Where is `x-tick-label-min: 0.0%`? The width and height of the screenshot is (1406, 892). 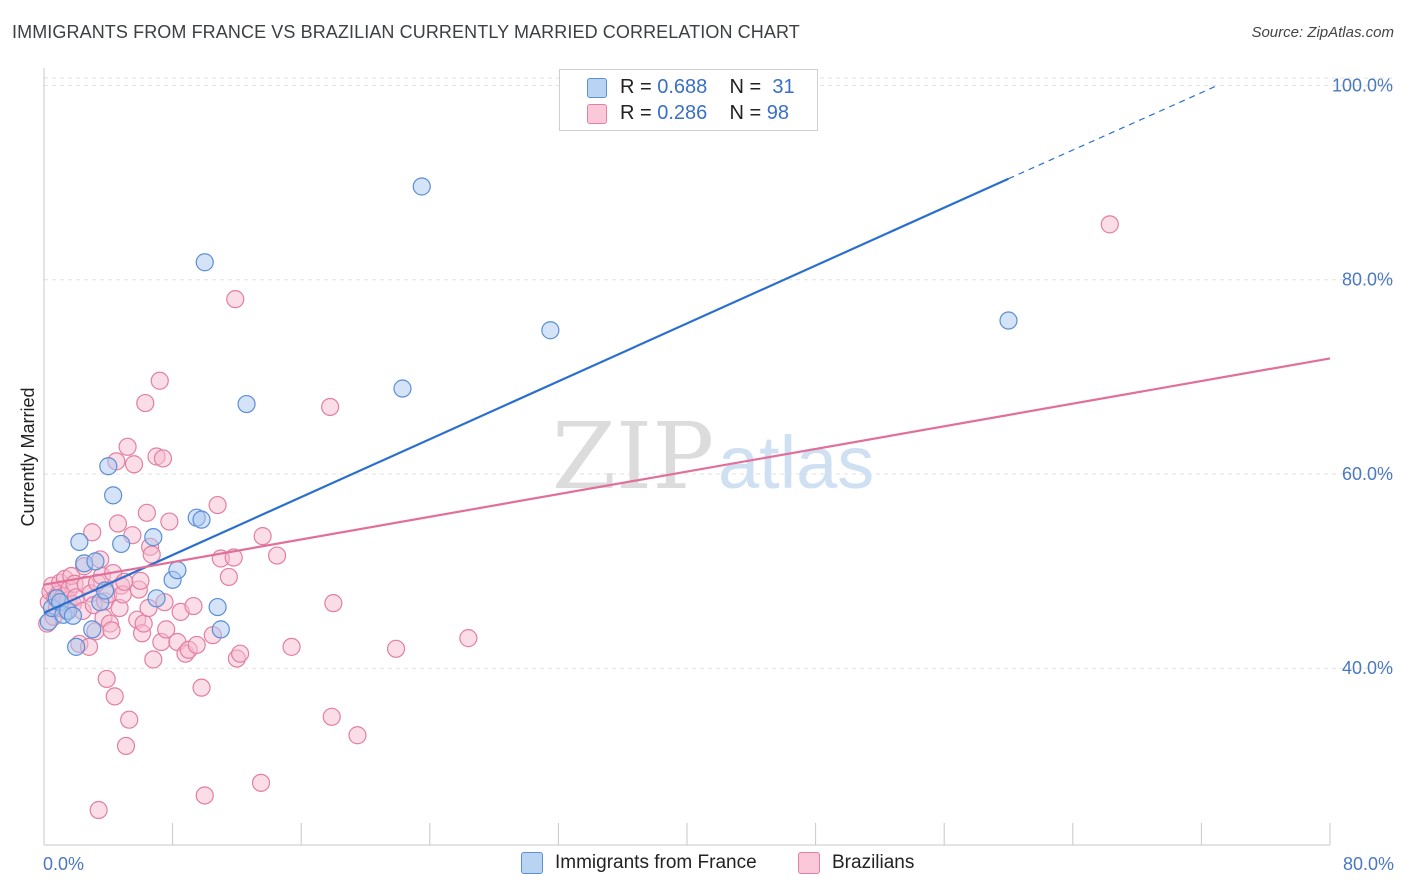 x-tick-label-min: 0.0% is located at coordinates (63, 864).